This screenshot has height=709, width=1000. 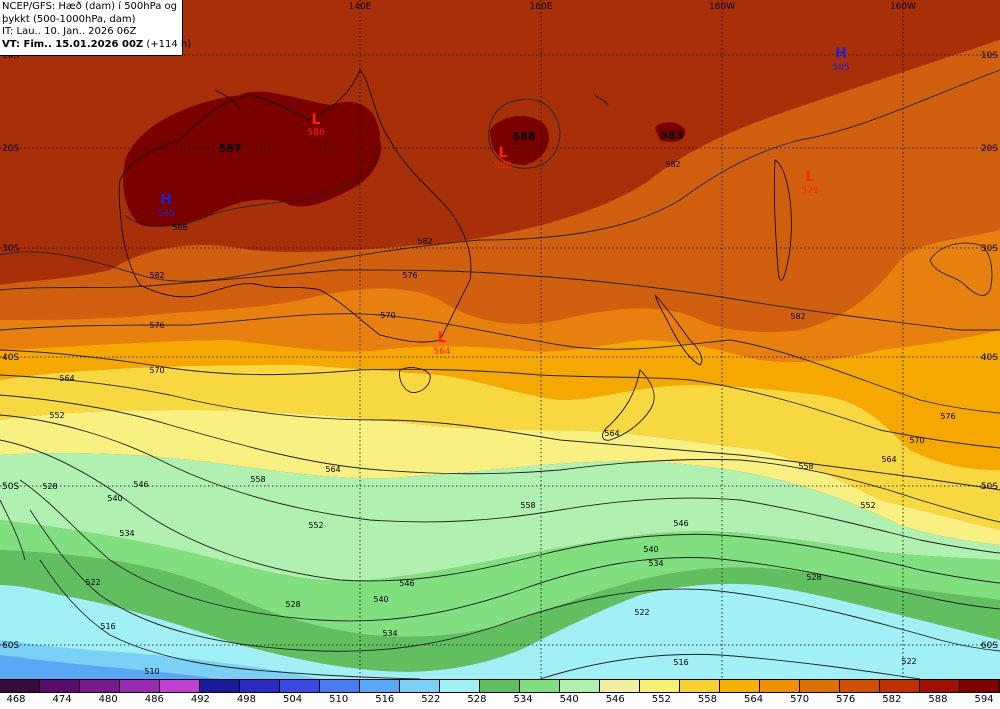 I want to click on low-pressure-center: L 586, so click(x=315, y=125).